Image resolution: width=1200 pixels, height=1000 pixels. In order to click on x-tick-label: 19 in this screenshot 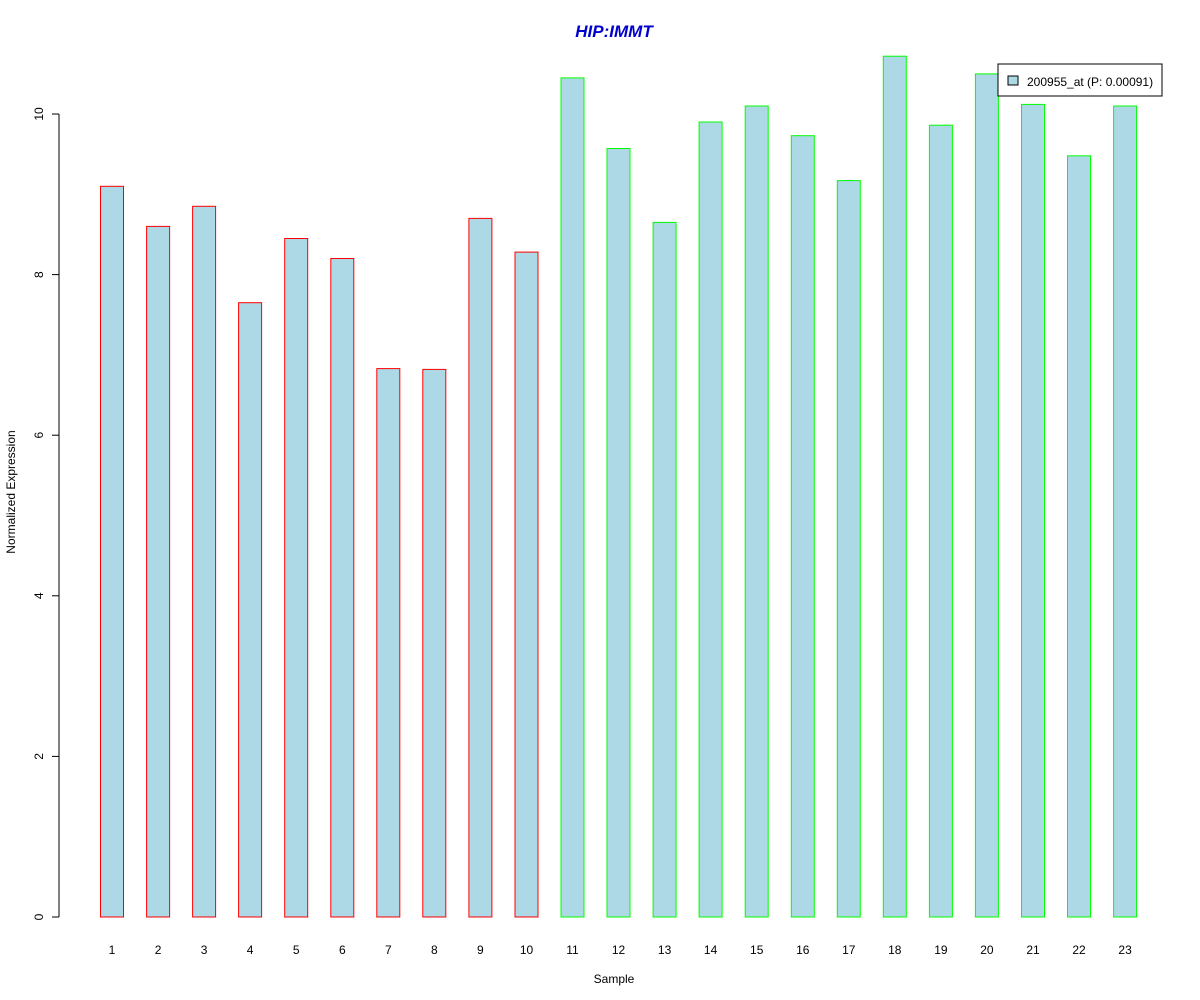, I will do `click(941, 950)`.